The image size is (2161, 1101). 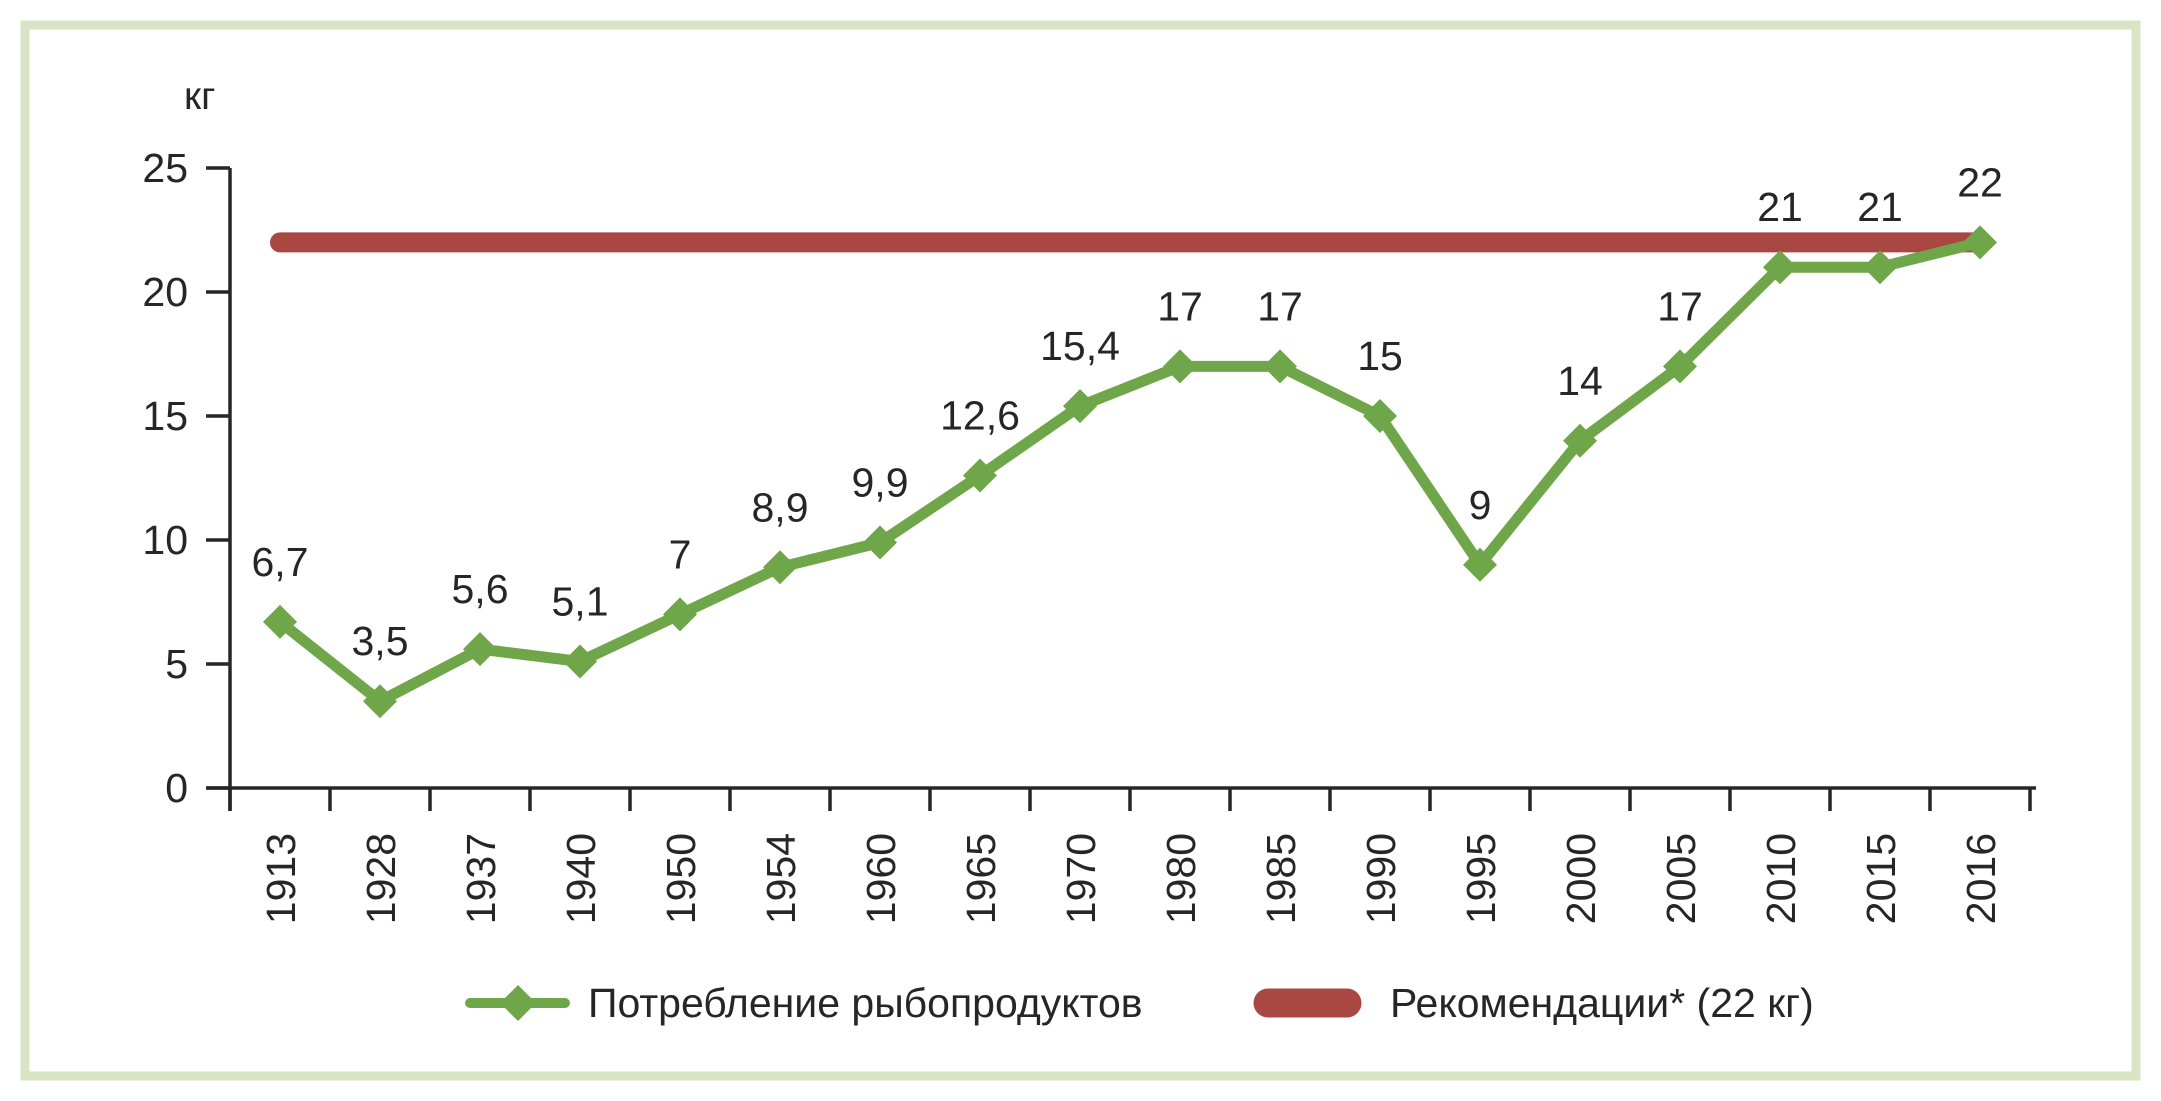 What do you see at coordinates (380, 641) in the screenshot?
I see `data-label: 3,5` at bounding box center [380, 641].